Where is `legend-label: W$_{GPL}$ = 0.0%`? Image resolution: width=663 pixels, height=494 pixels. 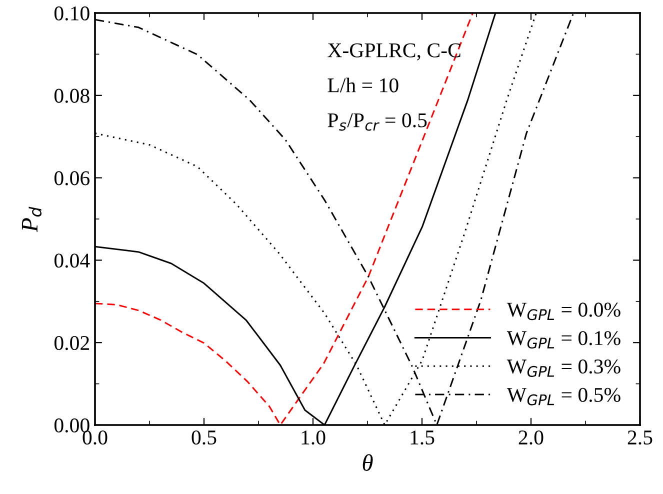
legend-label: W$_{GPL}$ = 0.0% is located at coordinates (563, 311).